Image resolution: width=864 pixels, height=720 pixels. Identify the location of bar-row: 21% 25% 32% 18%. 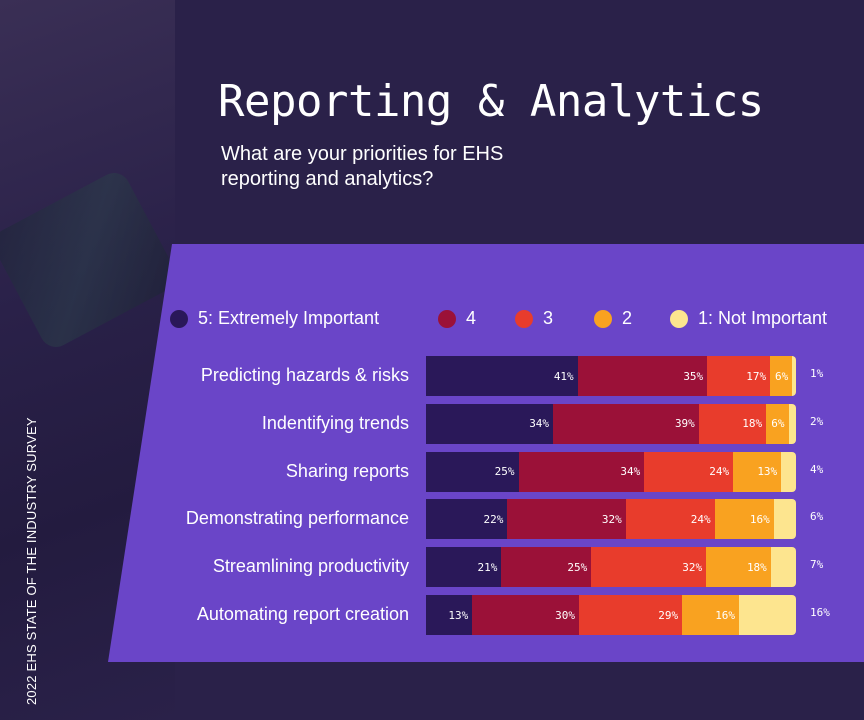
(611, 567).